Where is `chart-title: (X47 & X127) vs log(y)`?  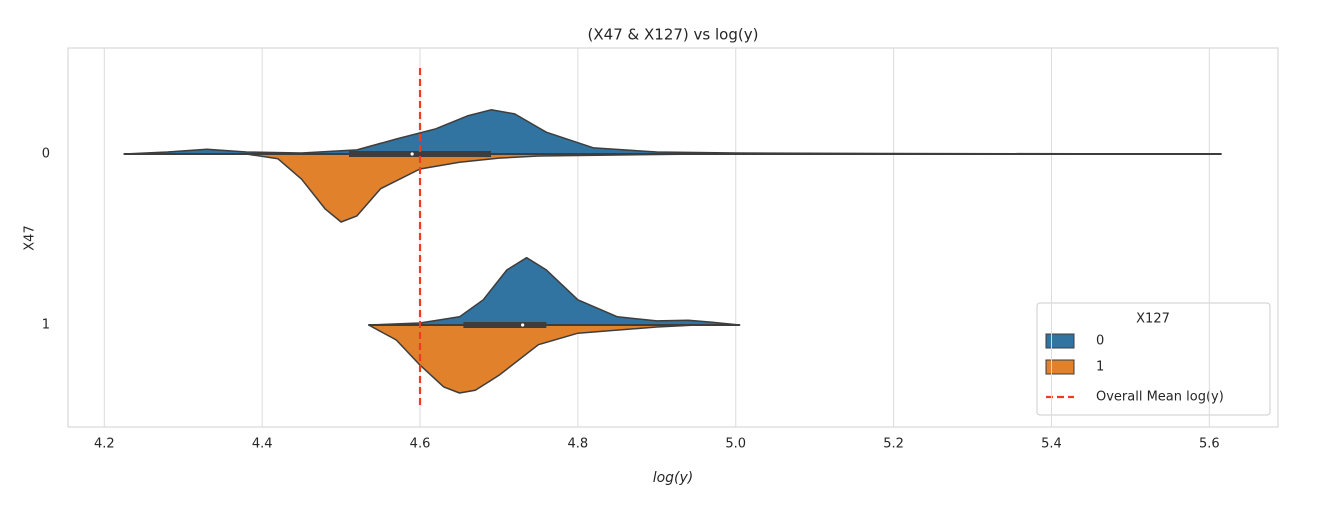
chart-title: (X47 & X127) vs log(y) is located at coordinates (673, 35).